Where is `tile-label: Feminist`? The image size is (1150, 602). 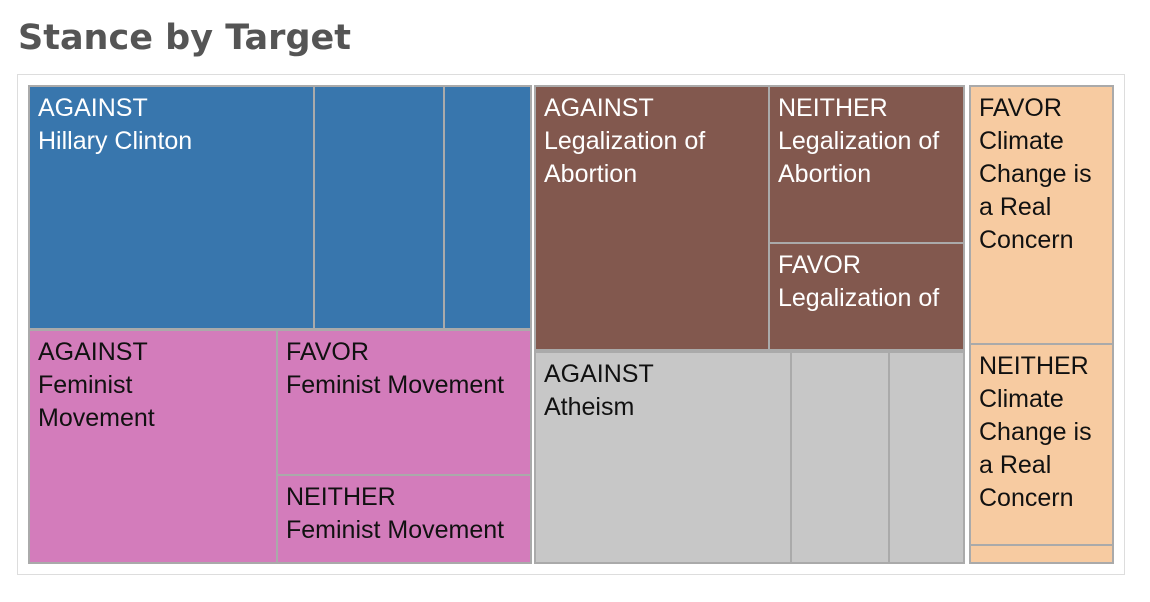
tile-label: Feminist is located at coordinates (85, 385).